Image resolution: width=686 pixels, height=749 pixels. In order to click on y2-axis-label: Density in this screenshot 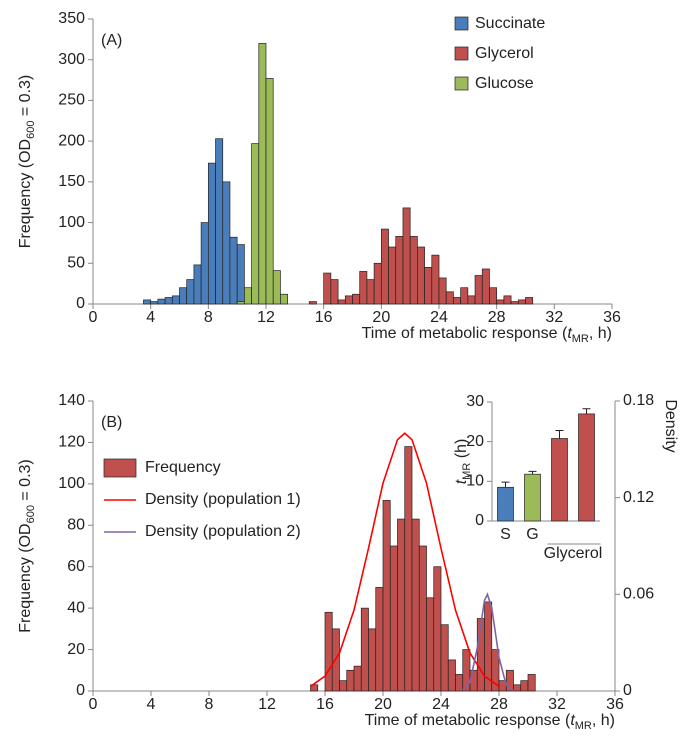, I will do `click(670, 425)`.